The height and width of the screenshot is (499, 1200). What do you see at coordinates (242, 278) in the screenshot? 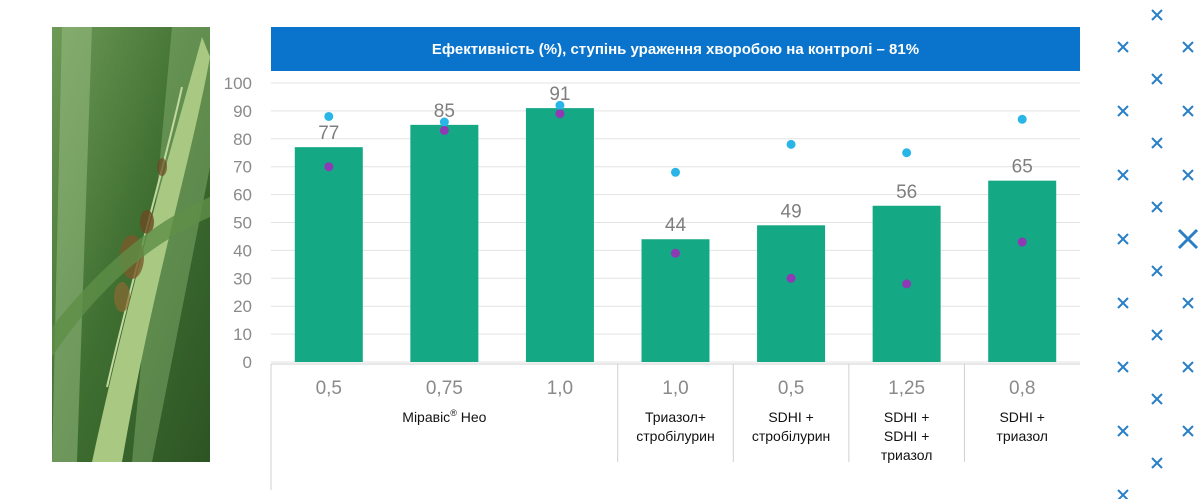
I see `y-tick-label: 30` at bounding box center [242, 278].